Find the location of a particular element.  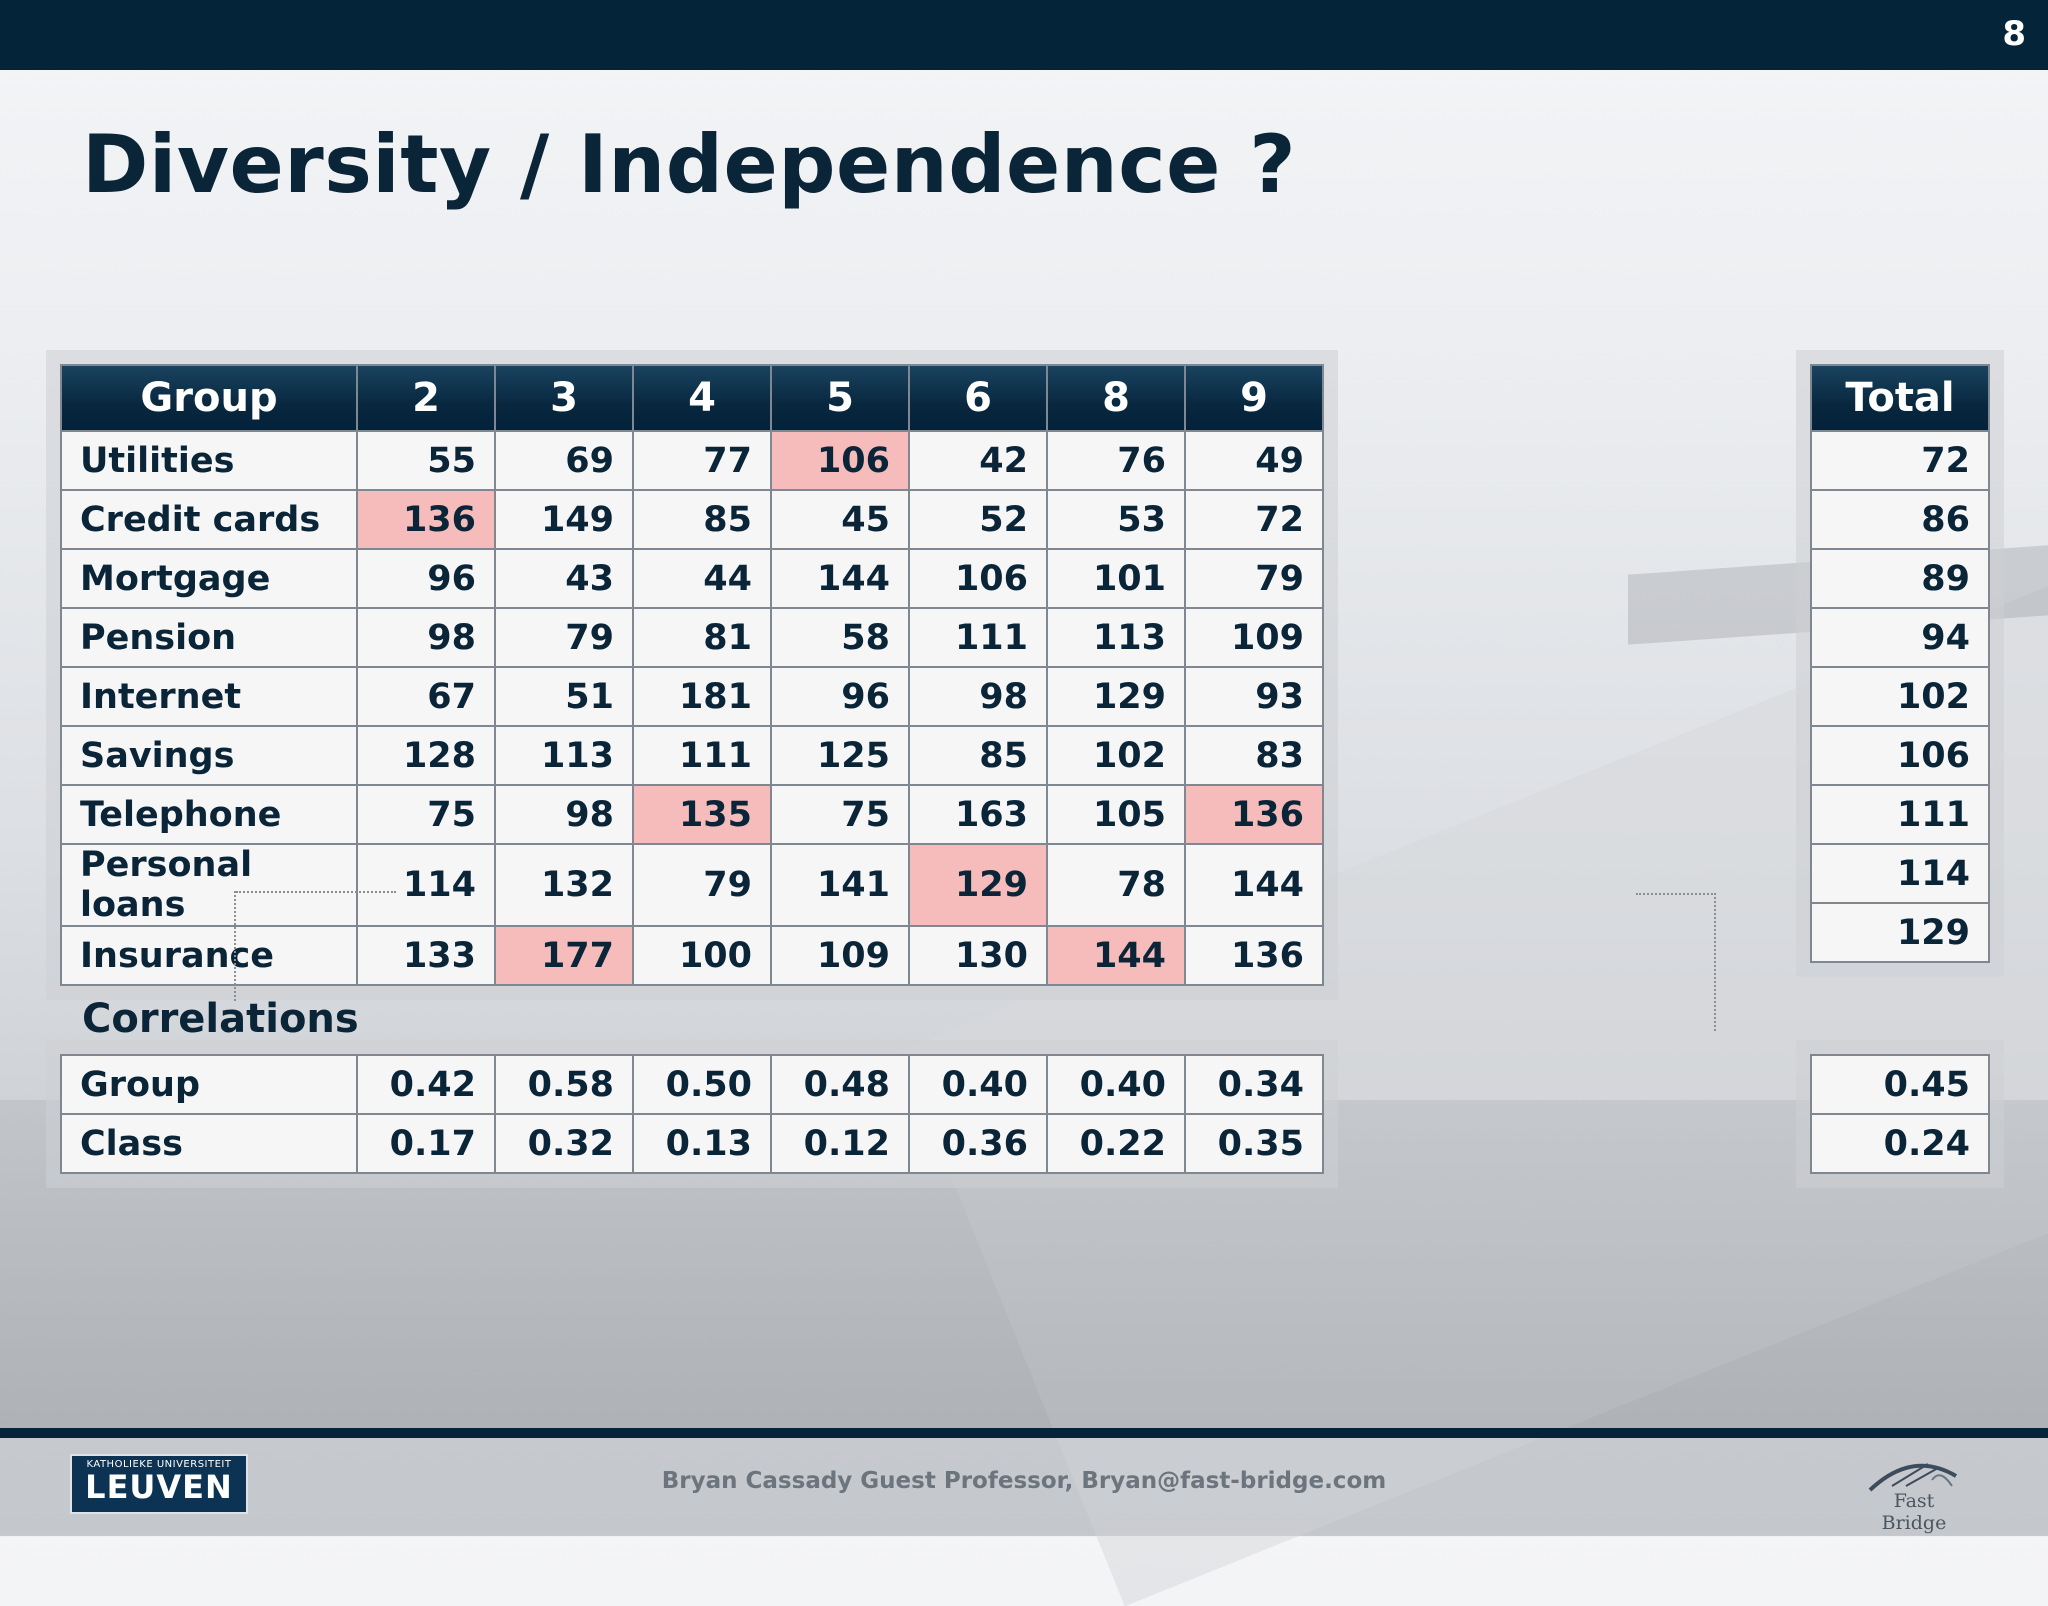

correlation-total-row: 0.45 is located at coordinates (1900, 1084).